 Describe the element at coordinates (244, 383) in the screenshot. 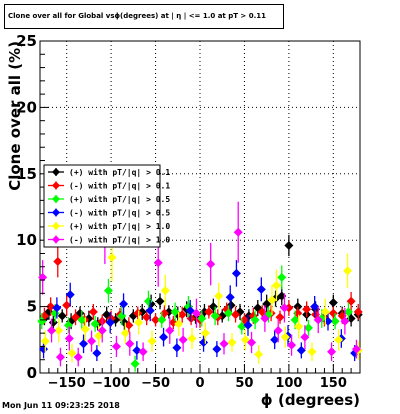

I see `x-tick-label: 50` at that location.